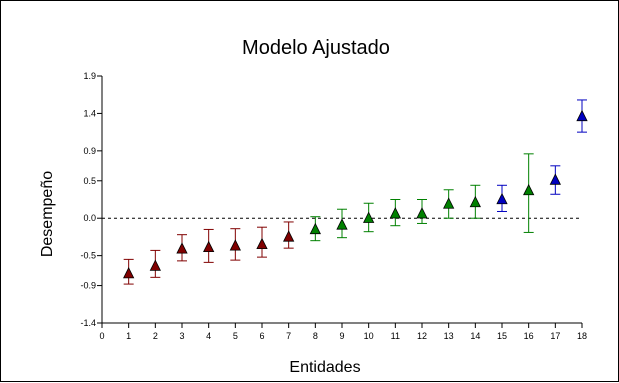 The image size is (619, 383). Describe the element at coordinates (181, 336) in the screenshot. I see `x-tick-label: 3` at that location.